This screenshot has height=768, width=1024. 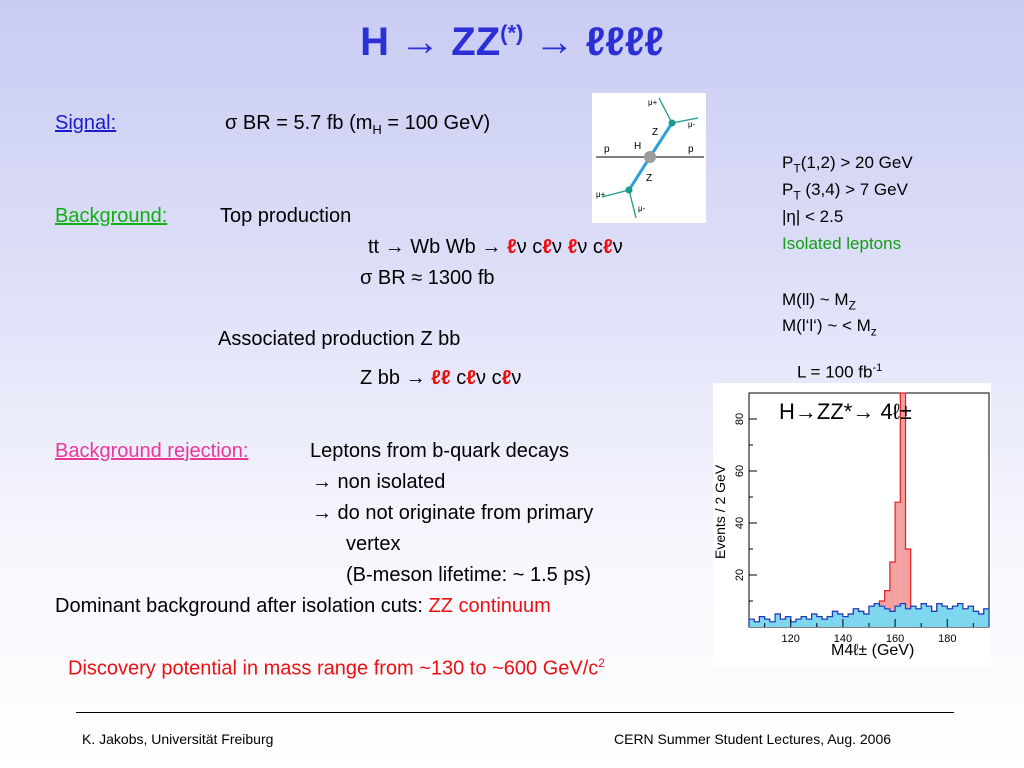 I want to click on mu-minus-label-bottom: μ-, so click(x=642, y=208).